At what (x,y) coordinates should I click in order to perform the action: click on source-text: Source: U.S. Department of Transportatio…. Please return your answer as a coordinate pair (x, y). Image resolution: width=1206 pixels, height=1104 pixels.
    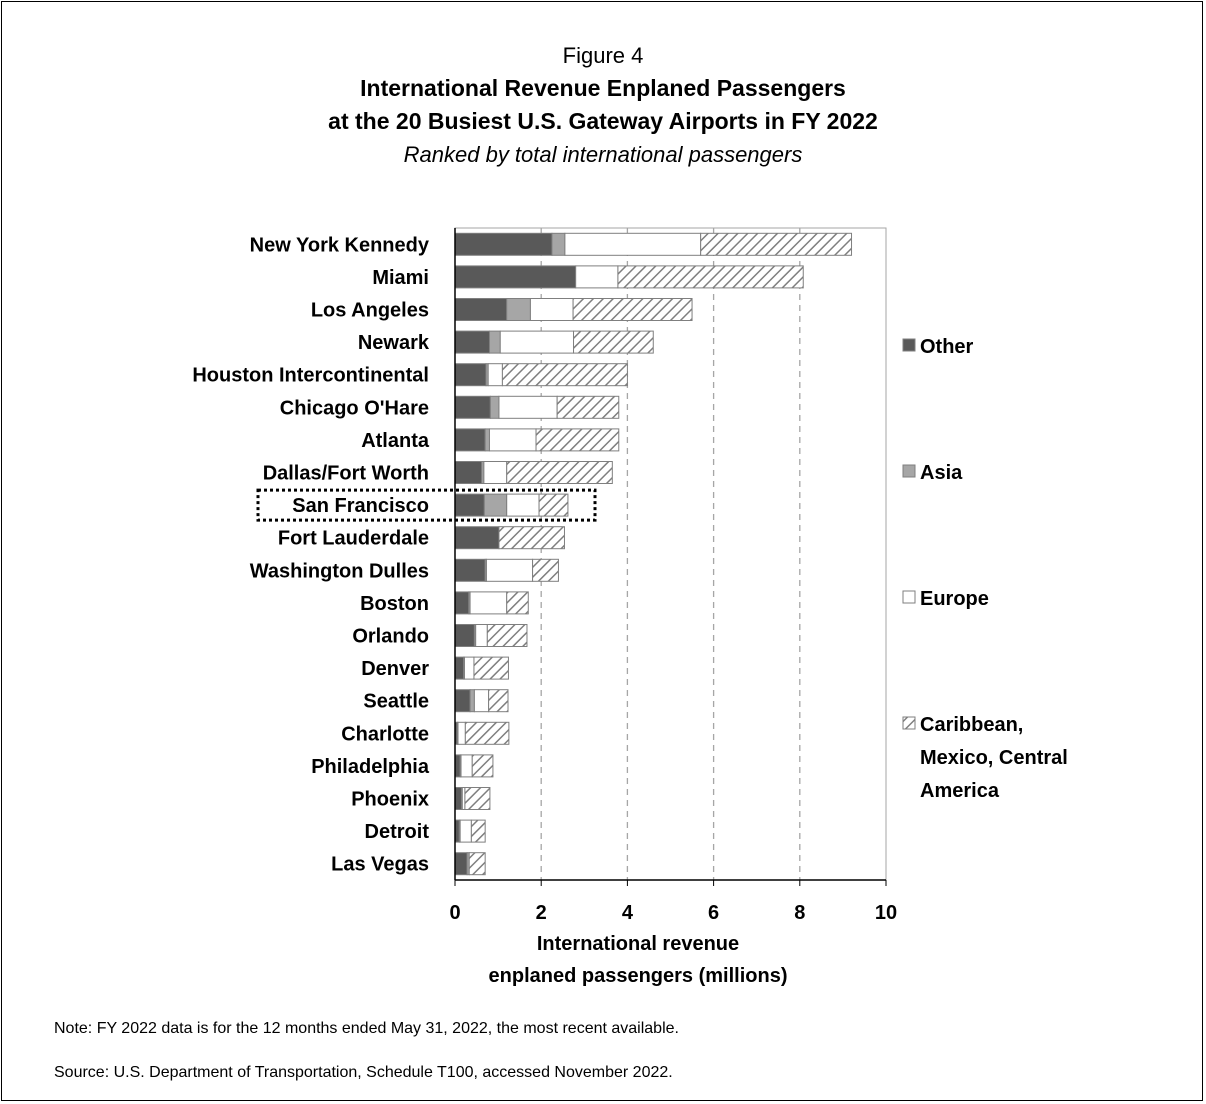
    Looking at the image, I should click on (363, 1072).